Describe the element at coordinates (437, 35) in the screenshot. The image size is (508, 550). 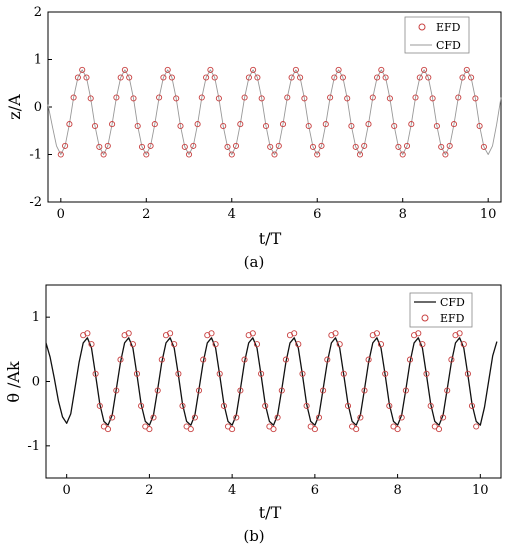
I see `legend-box-a` at that location.